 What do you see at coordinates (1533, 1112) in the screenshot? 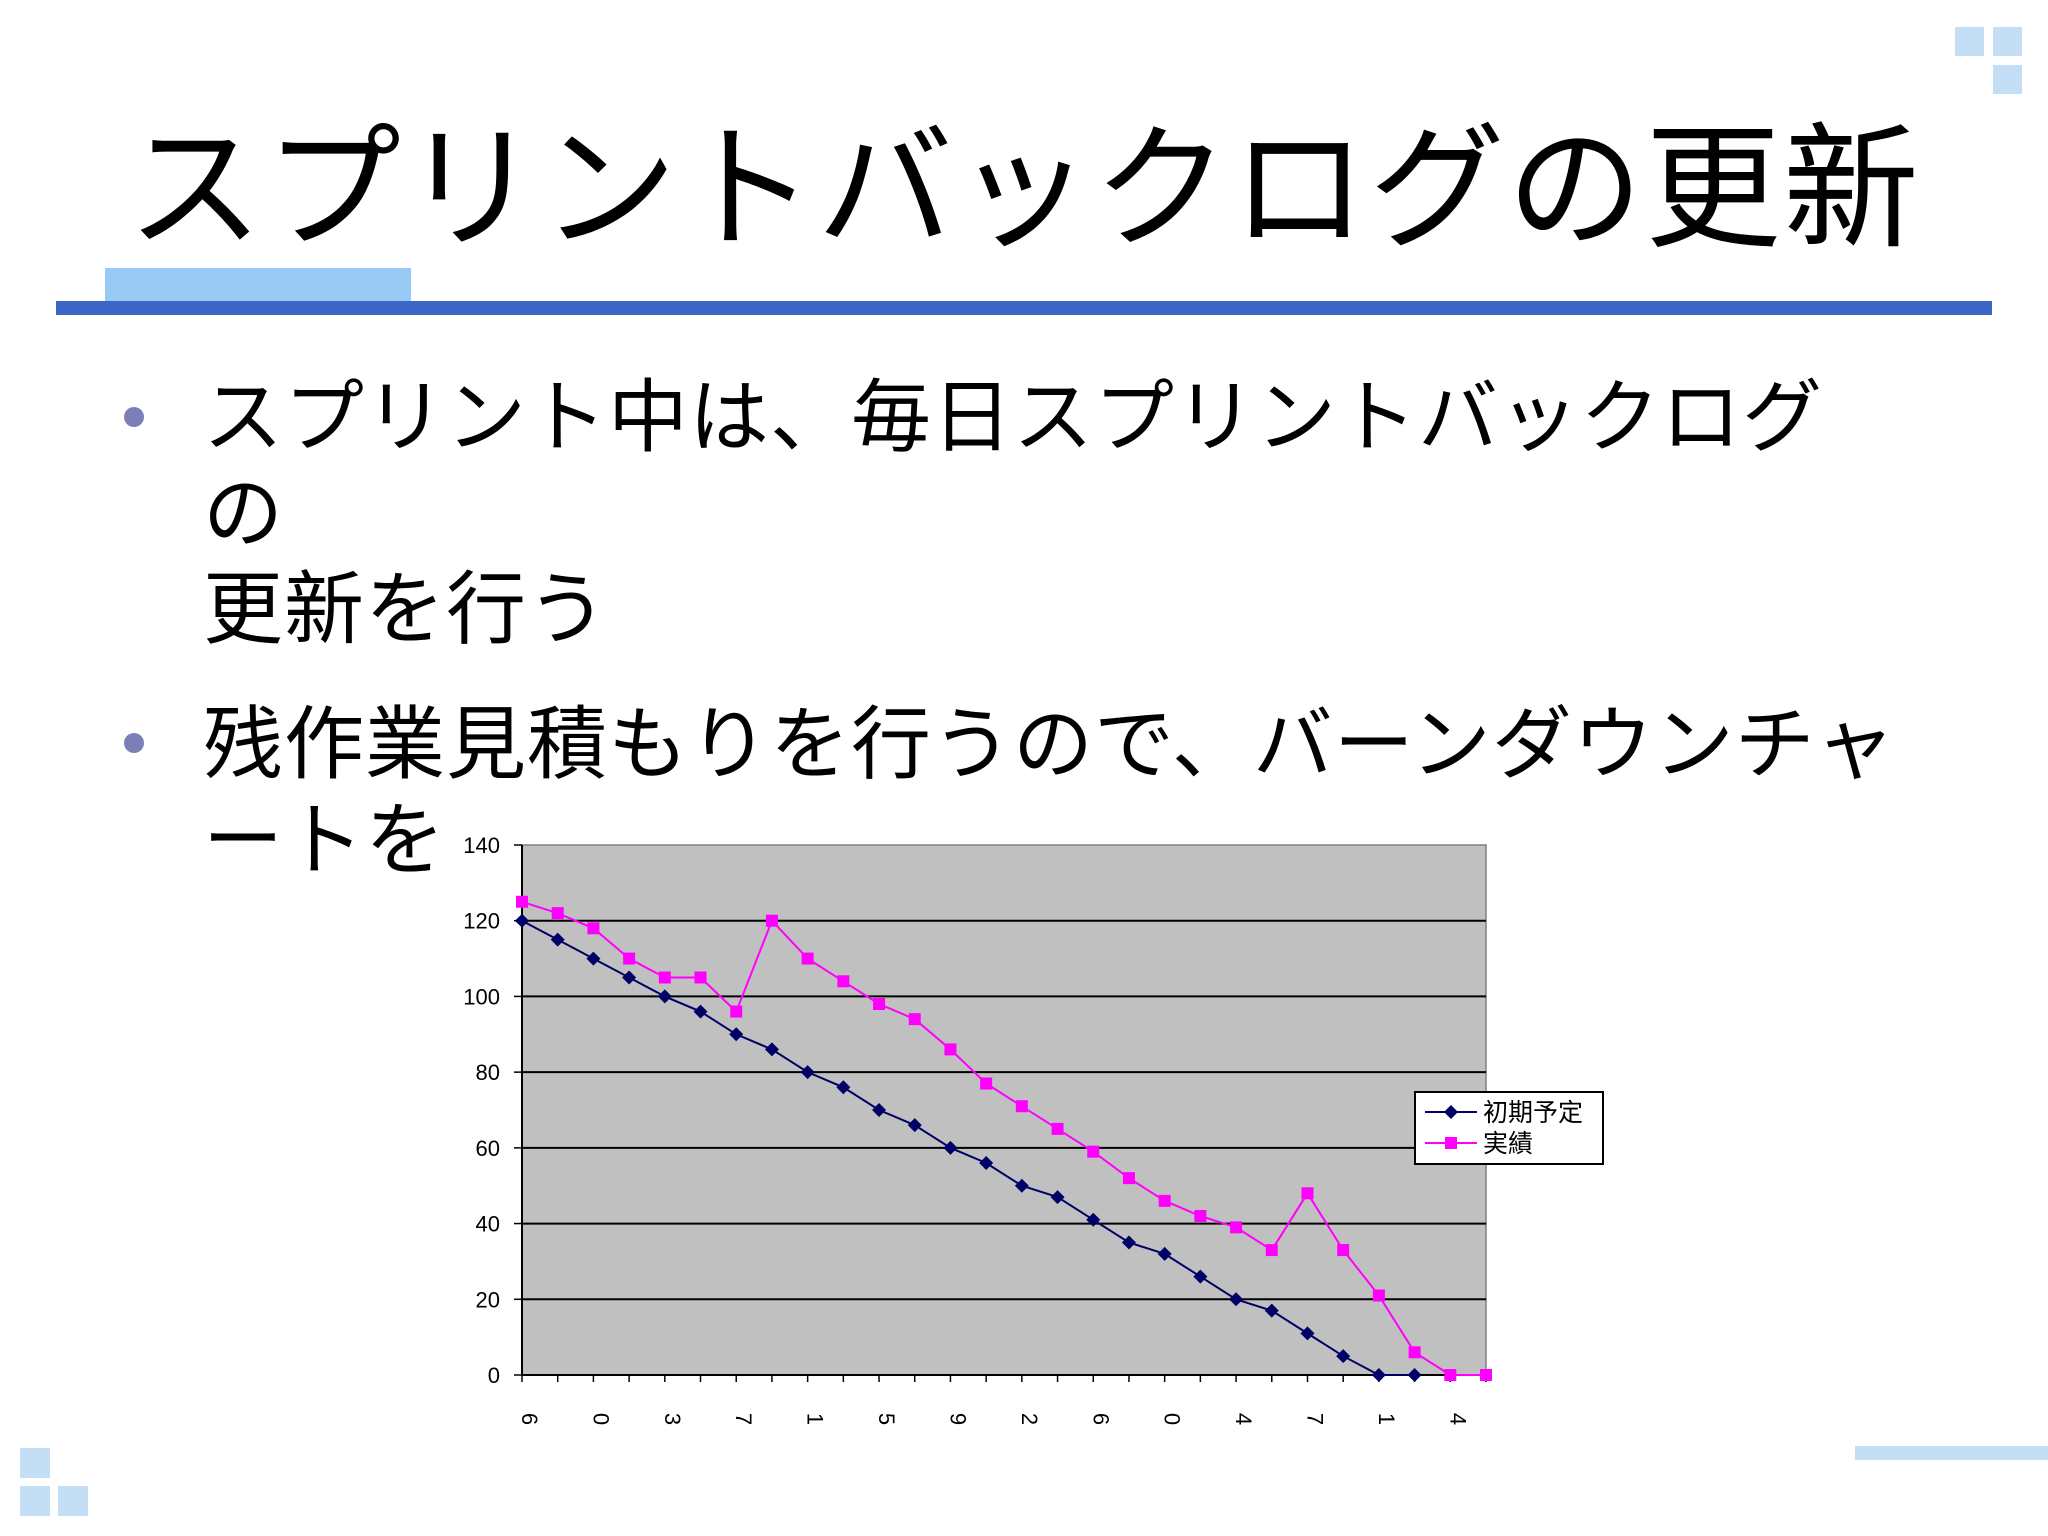
I see `legend-label: 初期予定` at bounding box center [1533, 1112].